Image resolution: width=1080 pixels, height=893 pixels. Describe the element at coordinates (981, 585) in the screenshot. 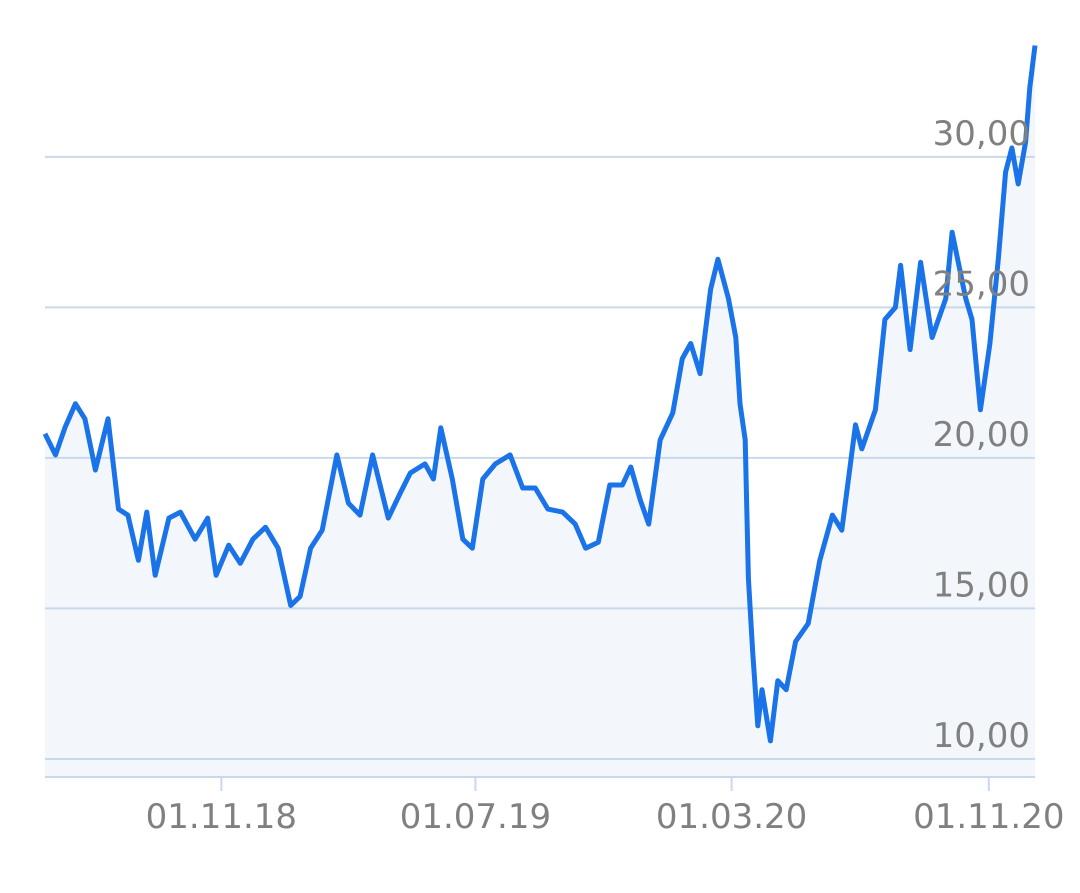

I see `y-tick-label: 15,00` at that location.